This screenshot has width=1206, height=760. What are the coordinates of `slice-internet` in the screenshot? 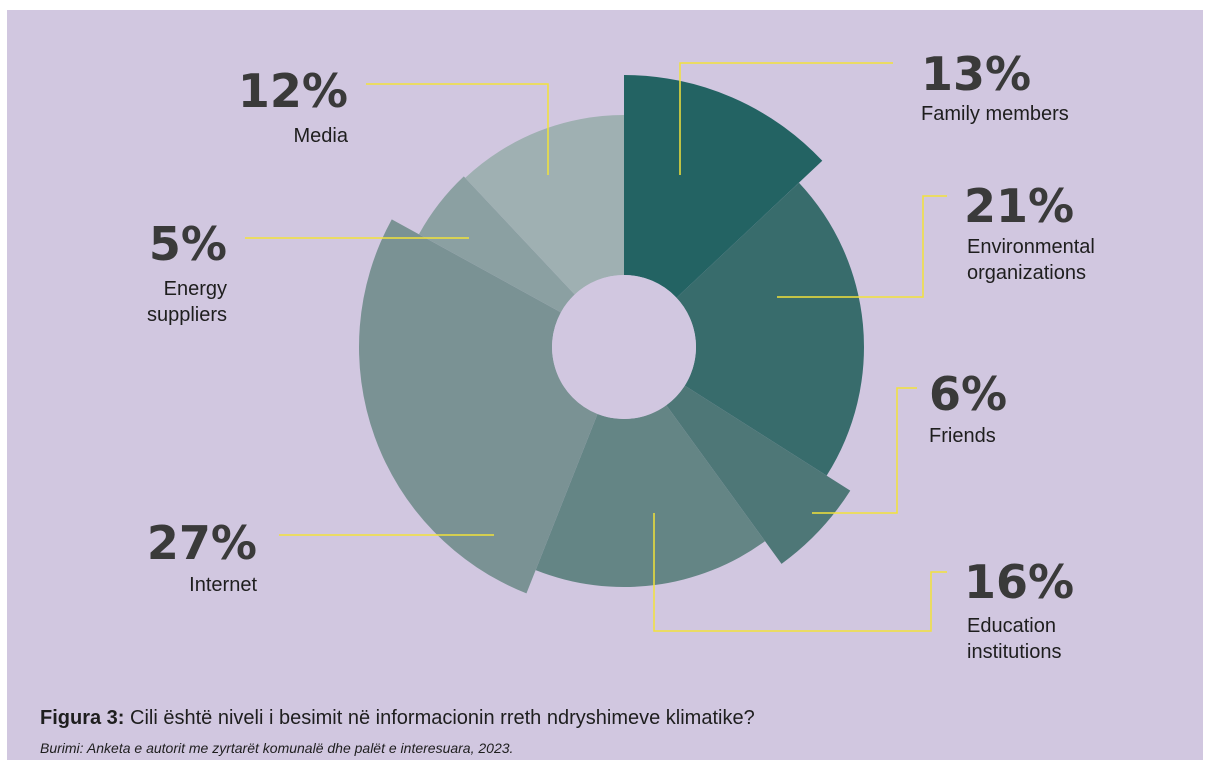 It's located at (478, 406).